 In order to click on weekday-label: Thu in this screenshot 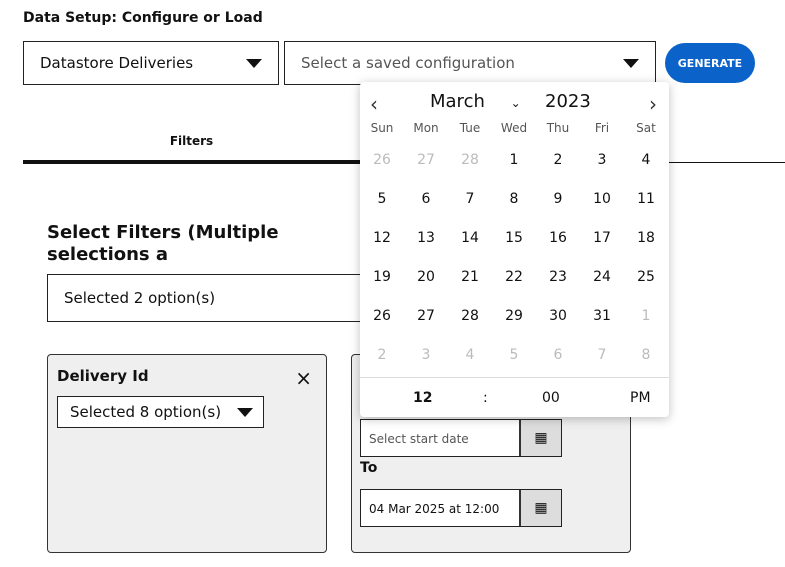, I will do `click(558, 128)`.